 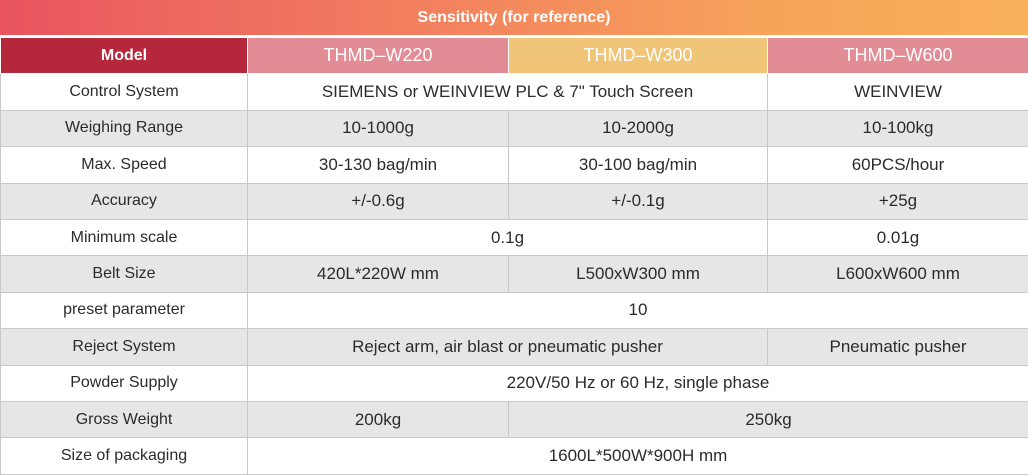 I want to click on cell-reject-system-w600: Pneumatic pusher, so click(x=898, y=347).